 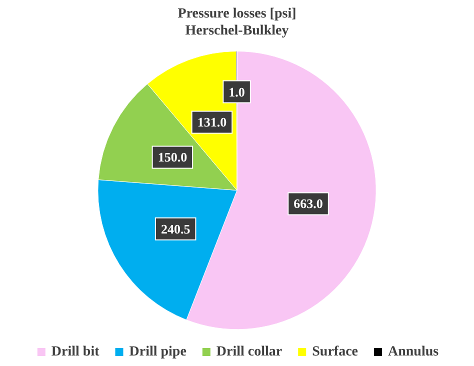 What do you see at coordinates (157, 352) in the screenshot?
I see `legend-label: Drill pipe` at bounding box center [157, 352].